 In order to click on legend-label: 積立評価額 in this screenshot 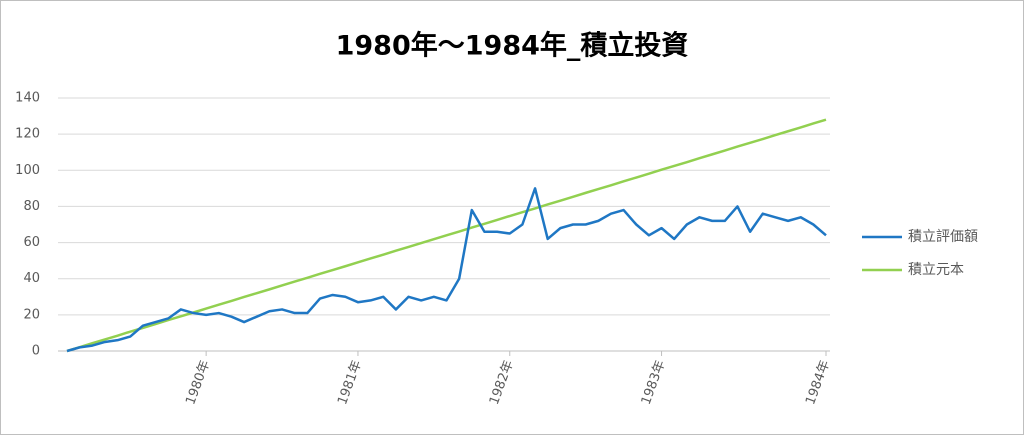, I will do `click(943, 237)`.